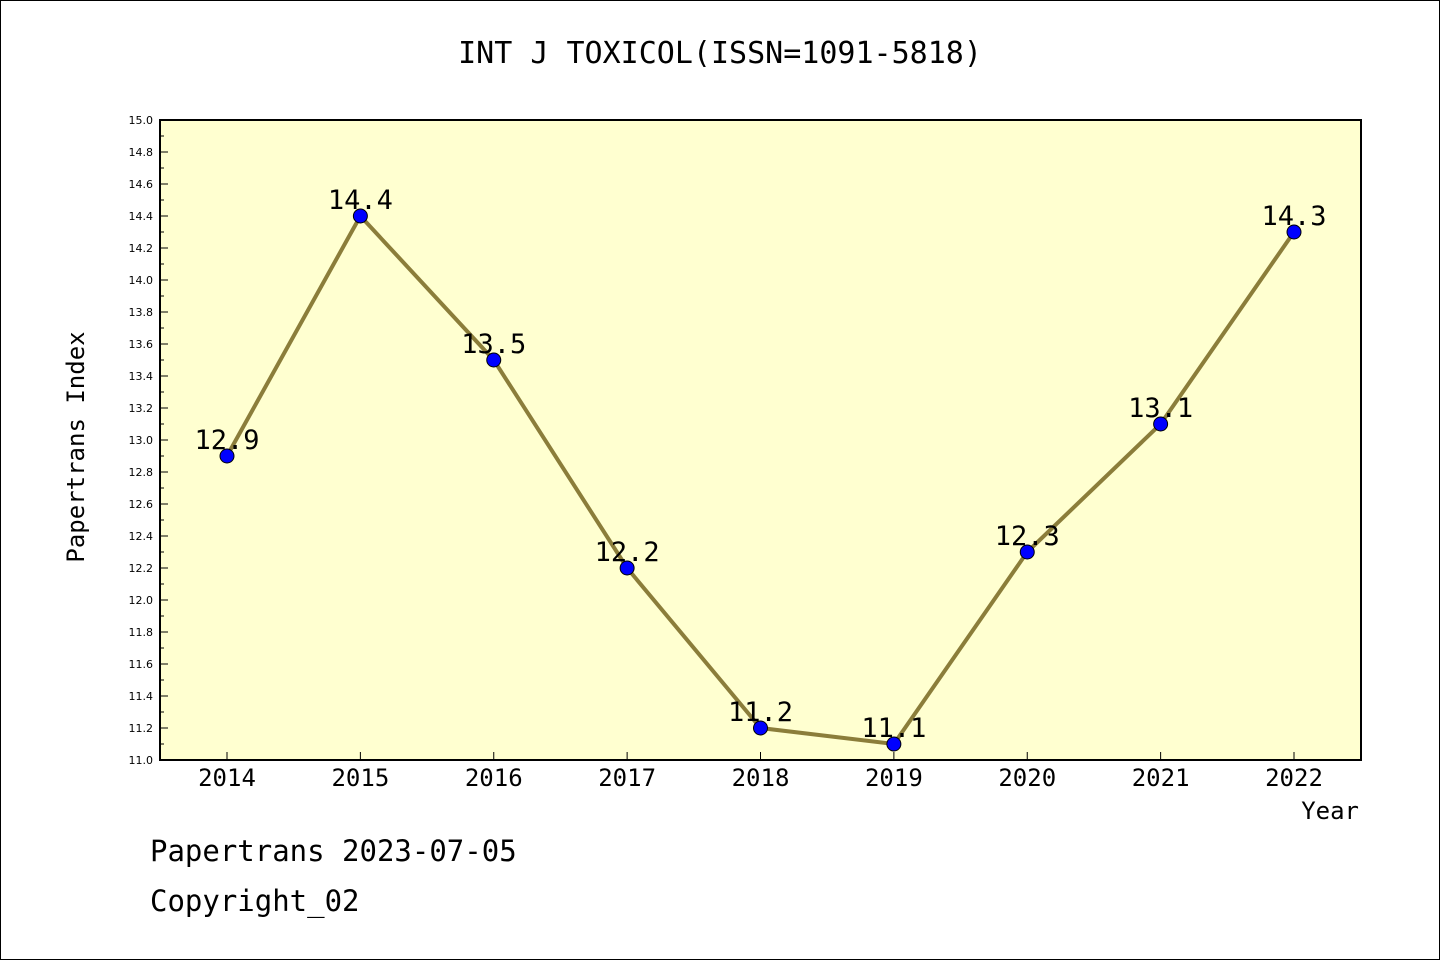  I want to click on x-tick-label: 2014, so click(227, 778).